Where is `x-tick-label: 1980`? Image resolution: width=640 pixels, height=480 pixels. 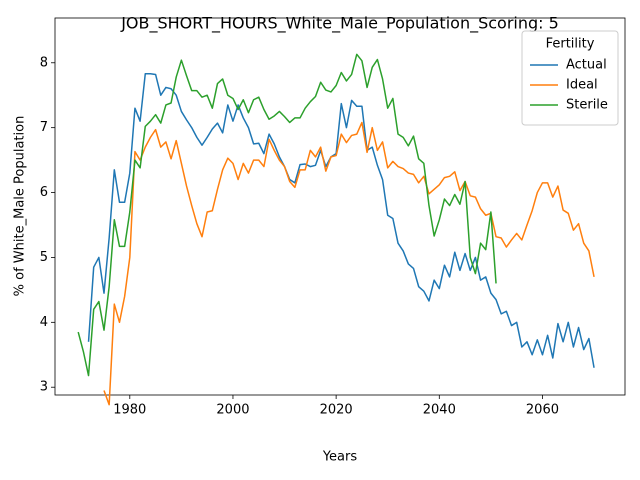
x-tick-label: 1980 is located at coordinates (129, 410).